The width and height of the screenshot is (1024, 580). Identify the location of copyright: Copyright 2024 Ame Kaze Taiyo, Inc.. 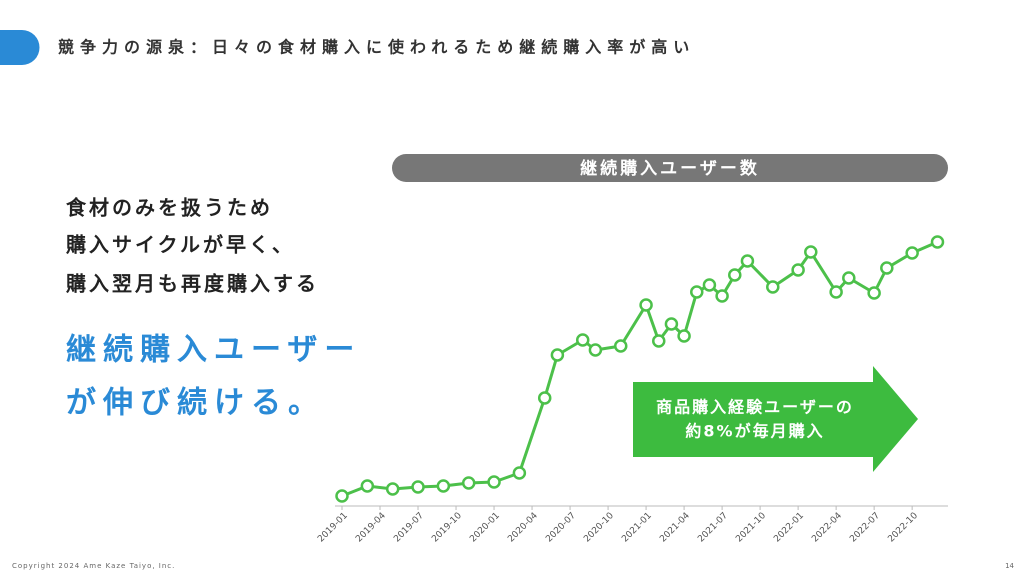
(93, 566).